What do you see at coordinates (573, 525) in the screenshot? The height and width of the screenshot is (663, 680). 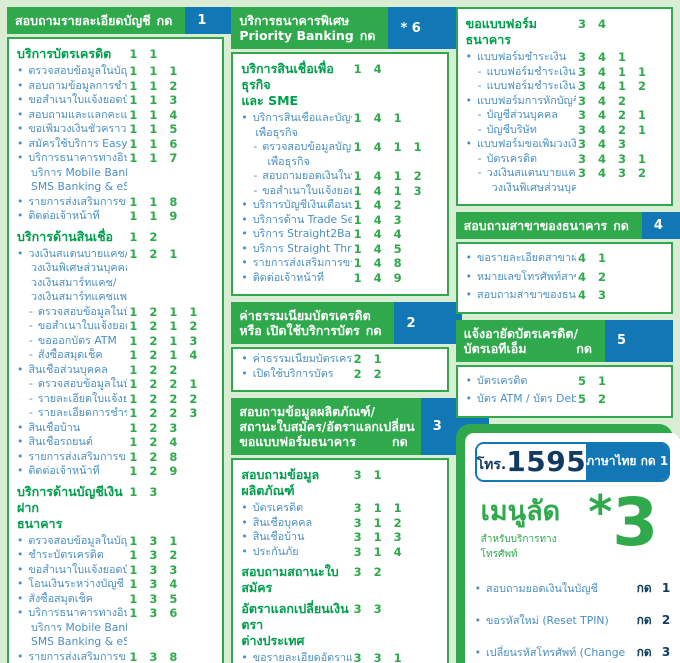 I see `shortcut-hero: เมนูลัด สำหรับบริการทางโทรศัพท์ * 3` at bounding box center [573, 525].